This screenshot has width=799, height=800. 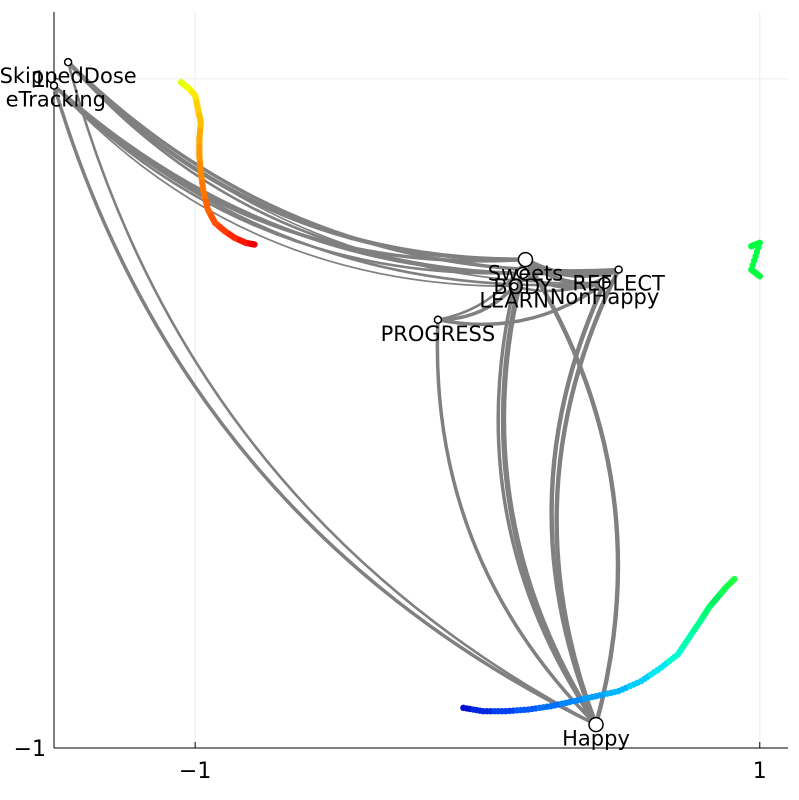 What do you see at coordinates (438, 334) in the screenshot?
I see `node-label-progress: PROGRESS` at bounding box center [438, 334].